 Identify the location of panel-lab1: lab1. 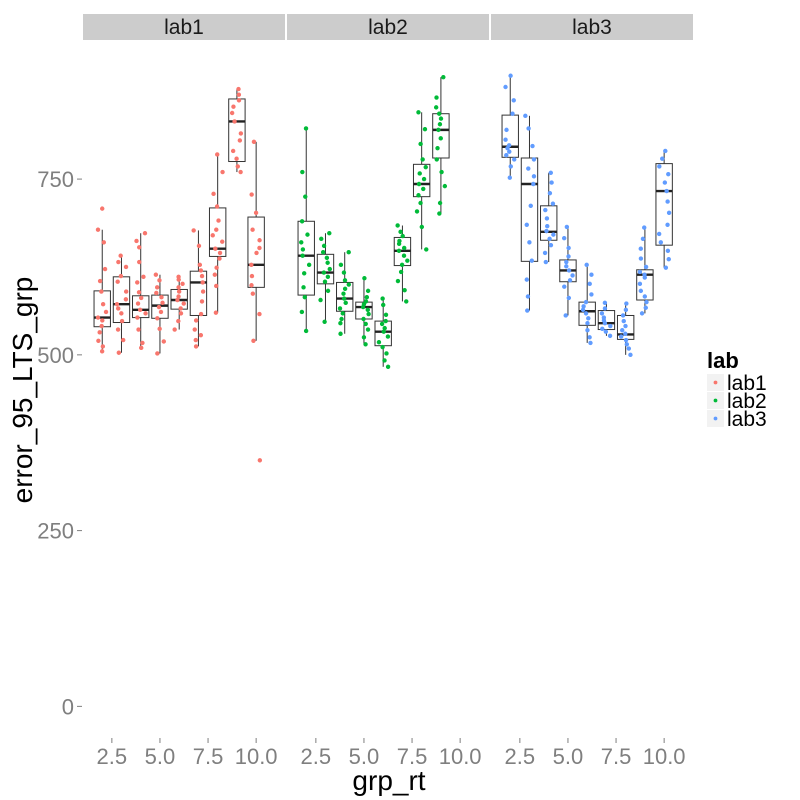
(184, 238).